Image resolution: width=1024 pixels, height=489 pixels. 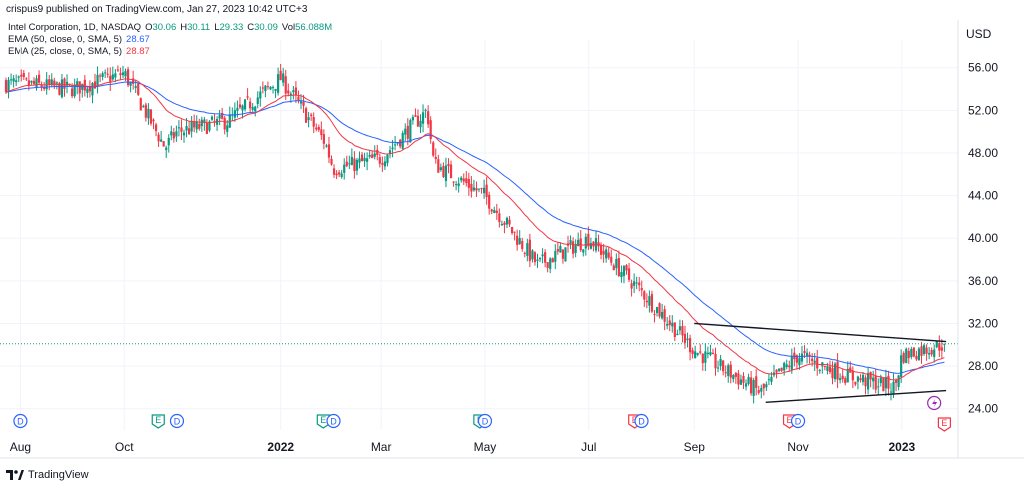 I want to click on tradingview-footer: TradingView, so click(x=47, y=475).